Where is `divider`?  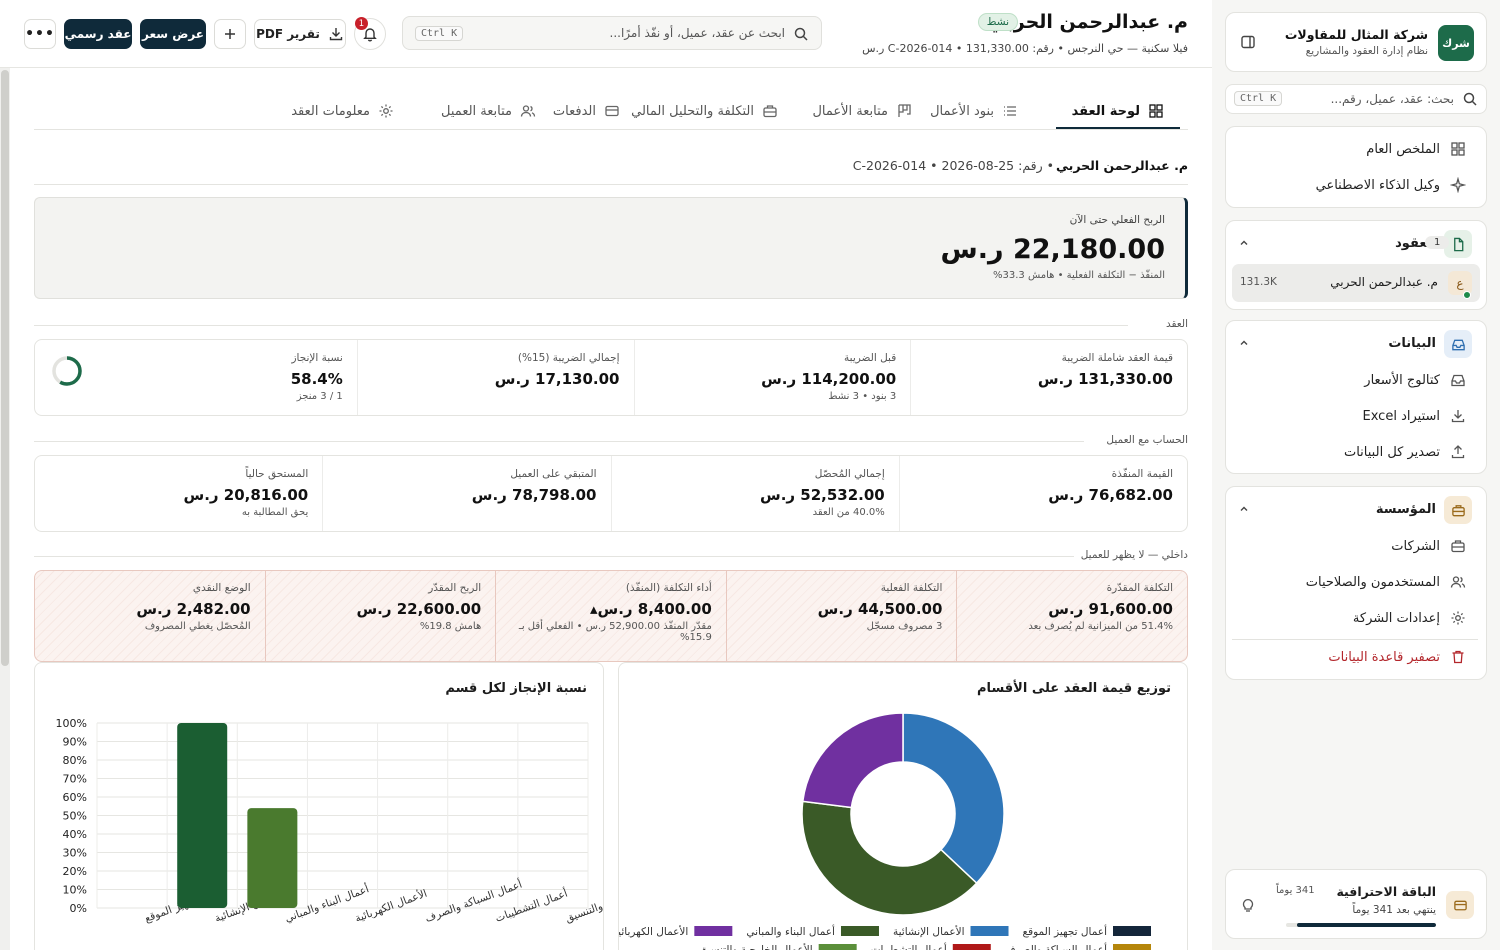
divider is located at coordinates (581, 325).